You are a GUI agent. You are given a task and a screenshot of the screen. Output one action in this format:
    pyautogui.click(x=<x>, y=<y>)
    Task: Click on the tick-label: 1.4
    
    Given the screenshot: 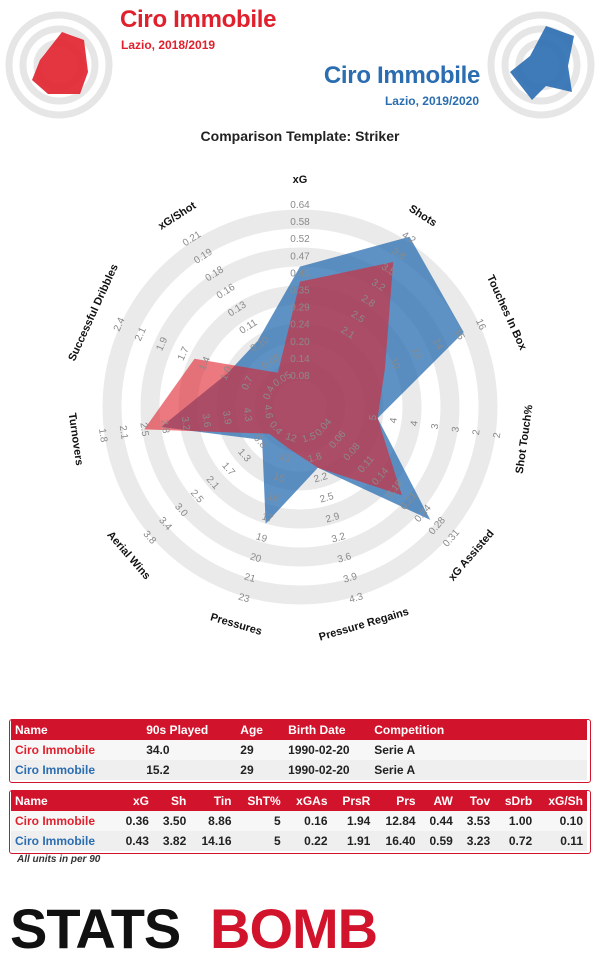 What is the action you would take?
    pyautogui.click(x=205, y=364)
    